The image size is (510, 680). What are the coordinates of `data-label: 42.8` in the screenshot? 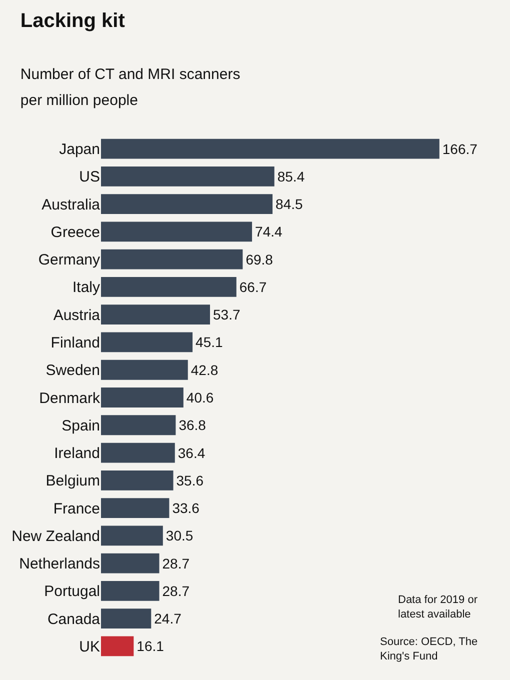 It's located at (204, 370).